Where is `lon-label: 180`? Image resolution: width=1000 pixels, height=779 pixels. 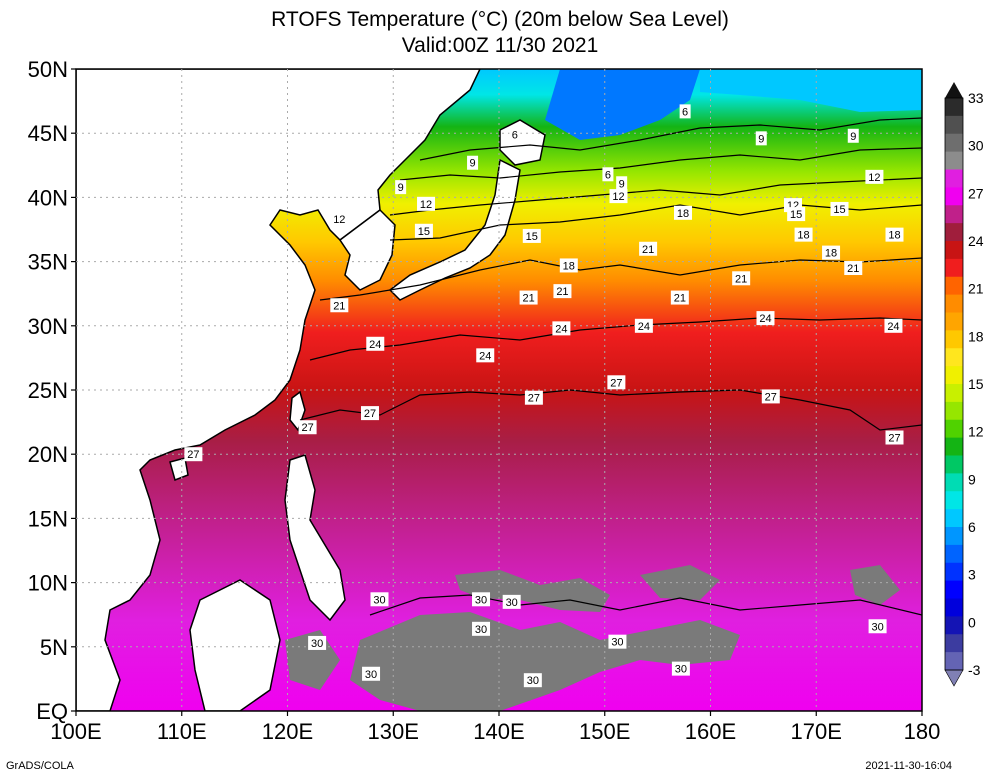 lon-label: 180 is located at coordinates (922, 731).